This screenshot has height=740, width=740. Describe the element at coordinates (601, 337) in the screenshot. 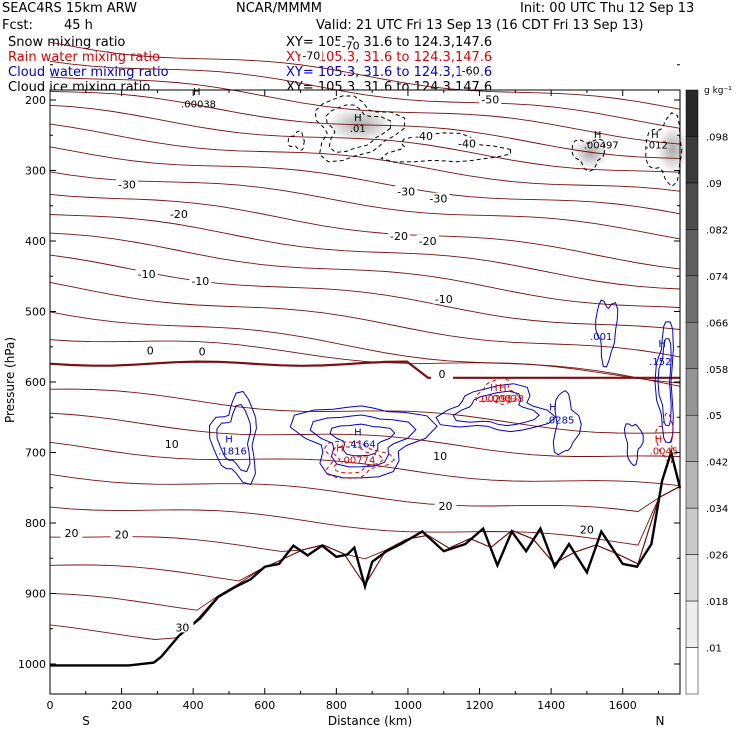

I see `contour-extreme-label: .001` at that location.